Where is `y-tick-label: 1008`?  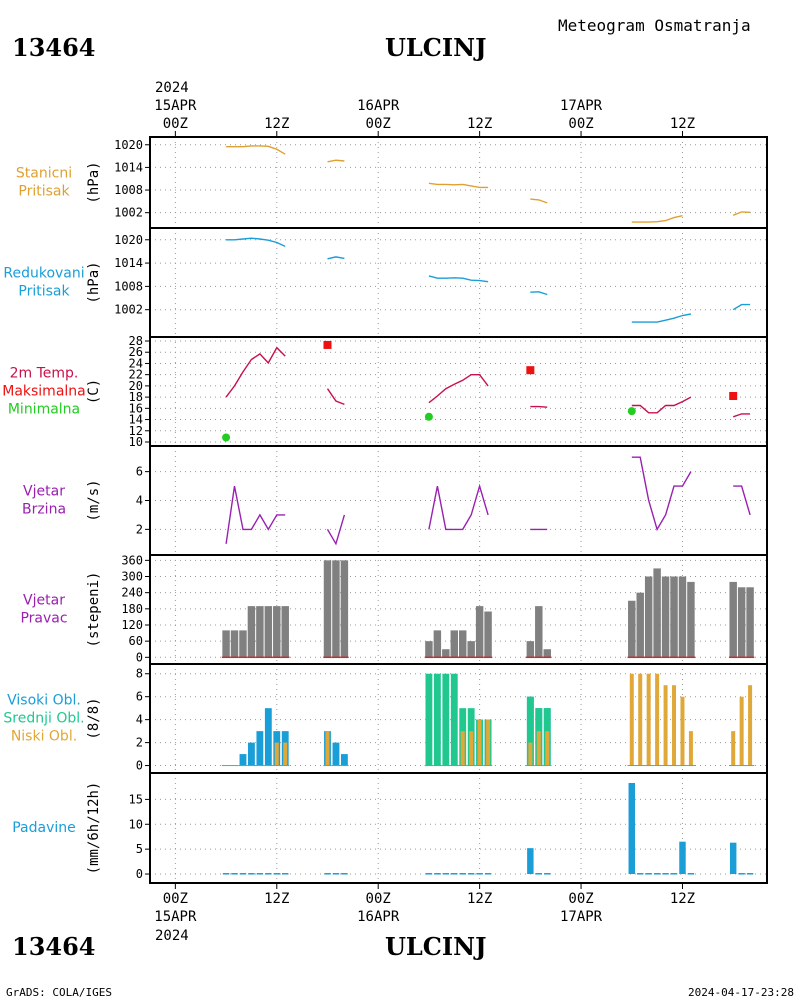 y-tick-label: 1008 is located at coordinates (128, 286).